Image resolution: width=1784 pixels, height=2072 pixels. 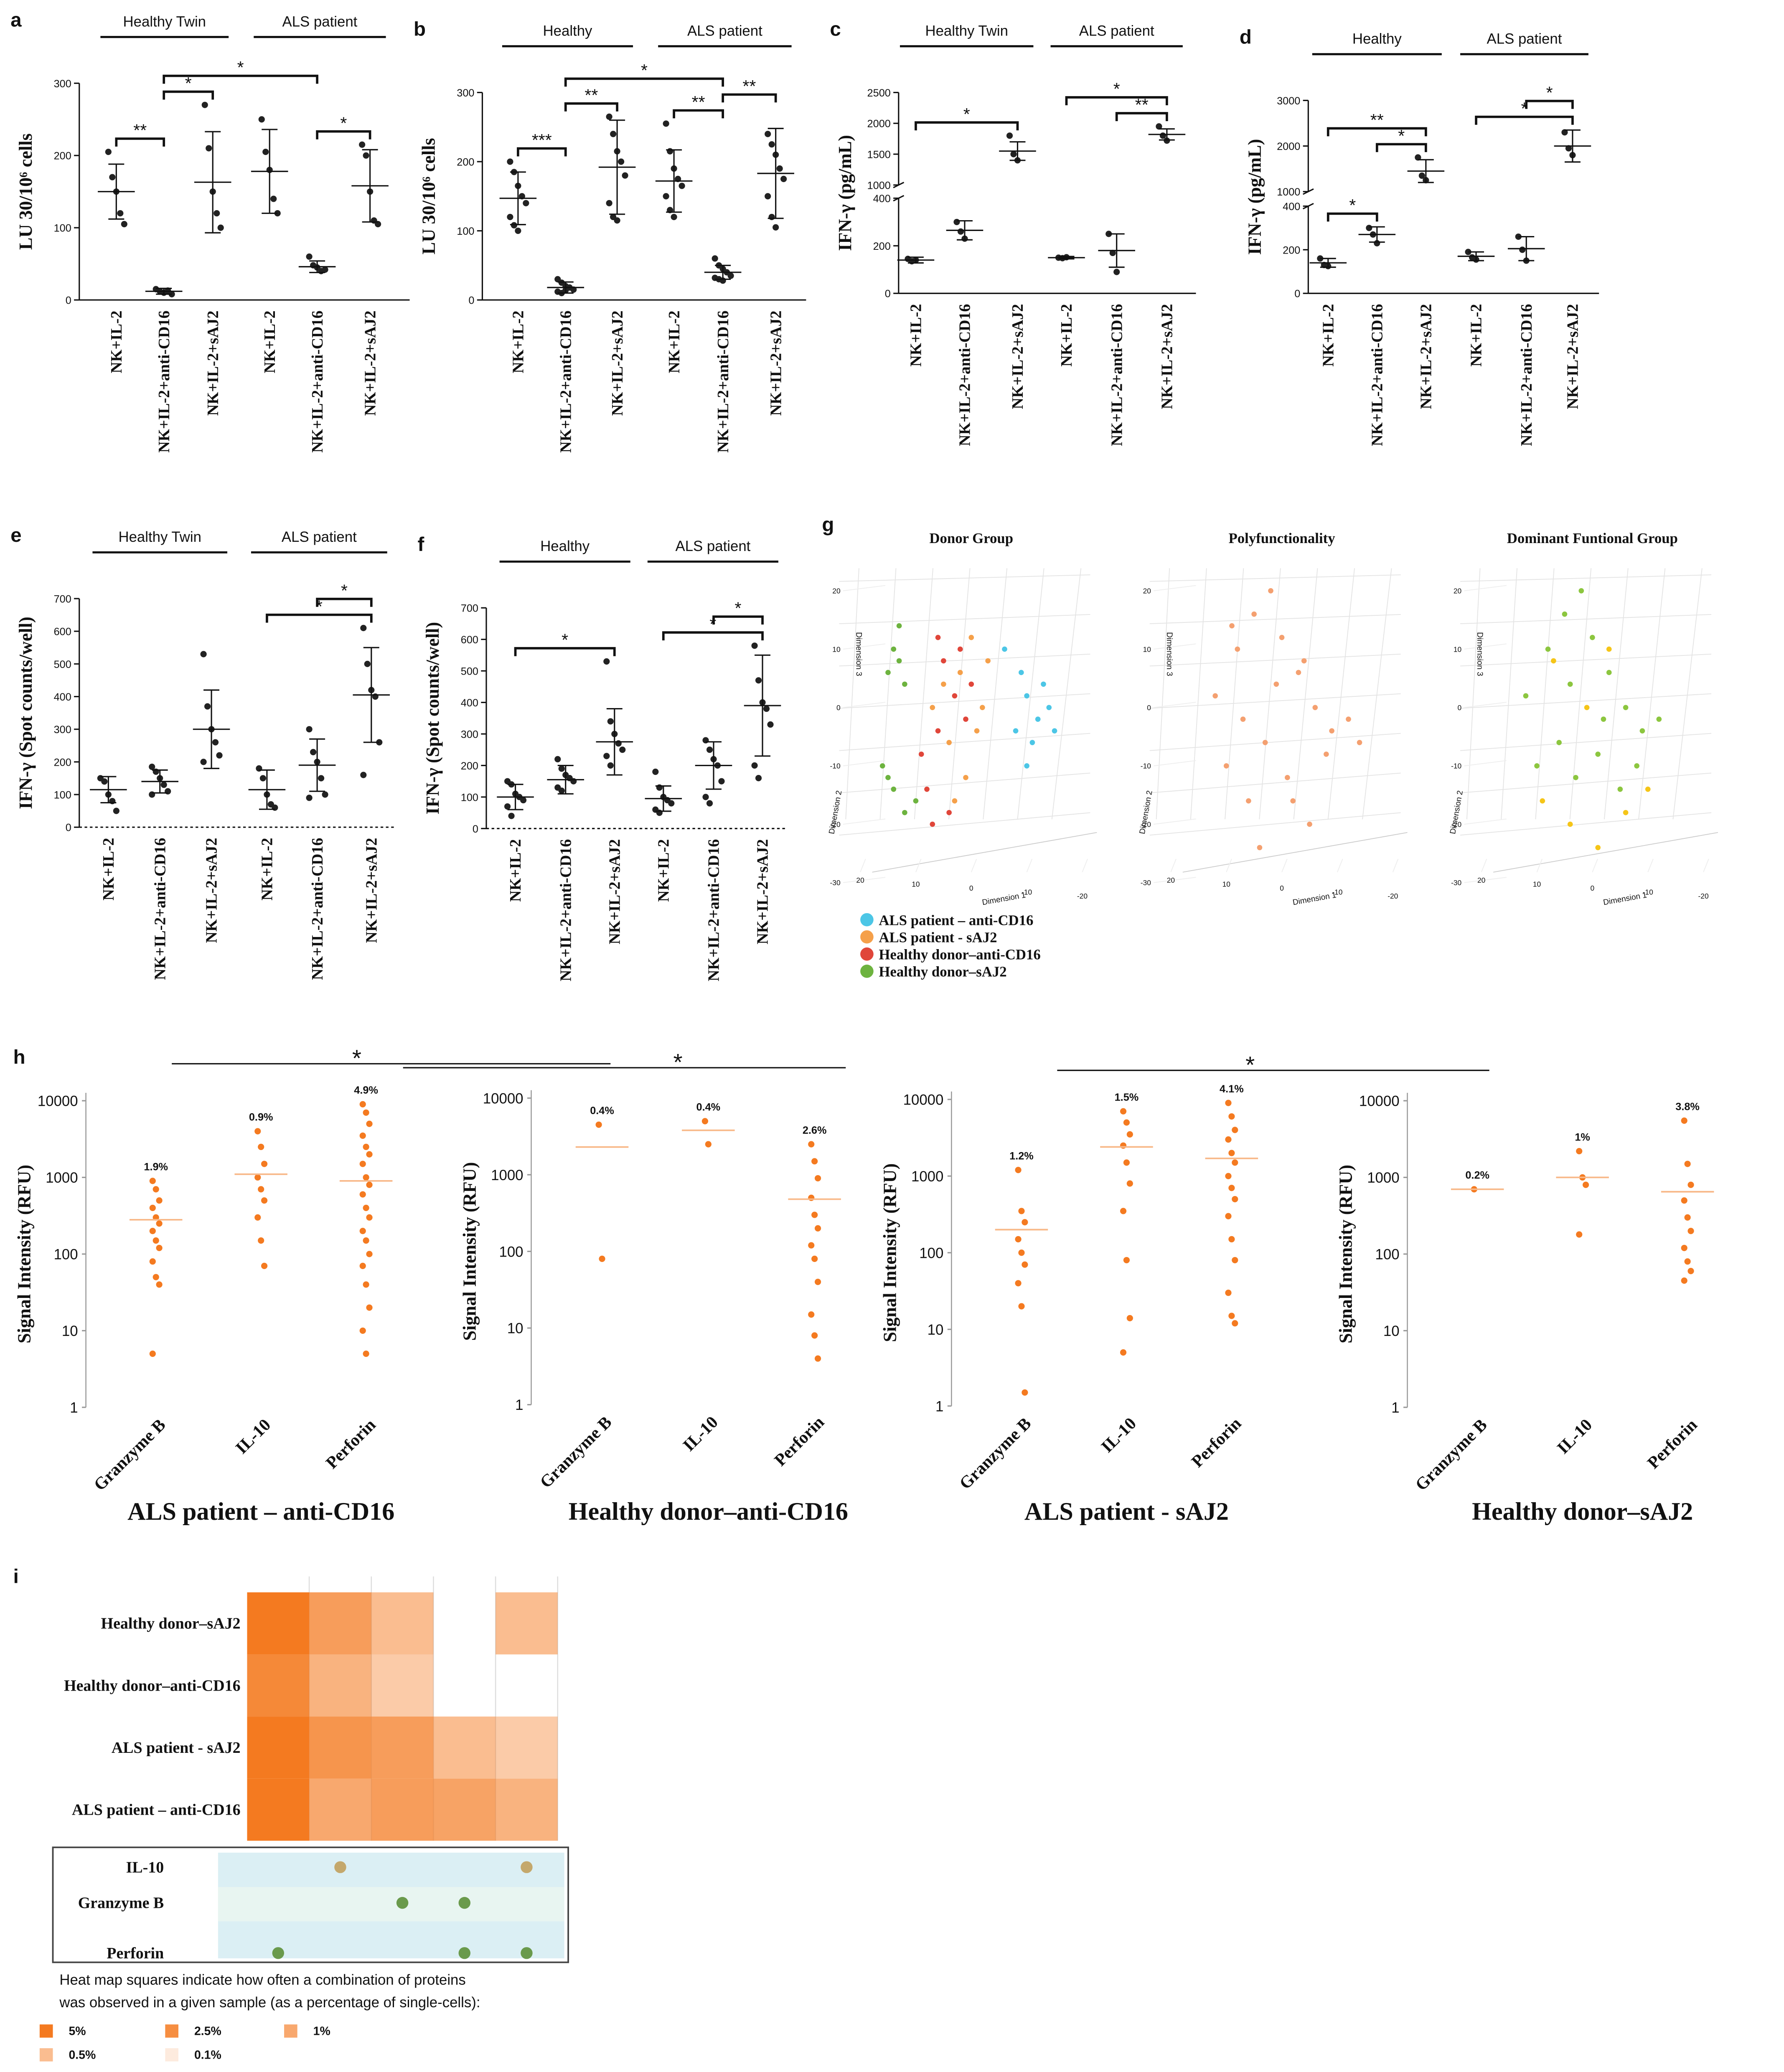 What do you see at coordinates (340, 1867) in the screenshot?
I see `combination-dot` at bounding box center [340, 1867].